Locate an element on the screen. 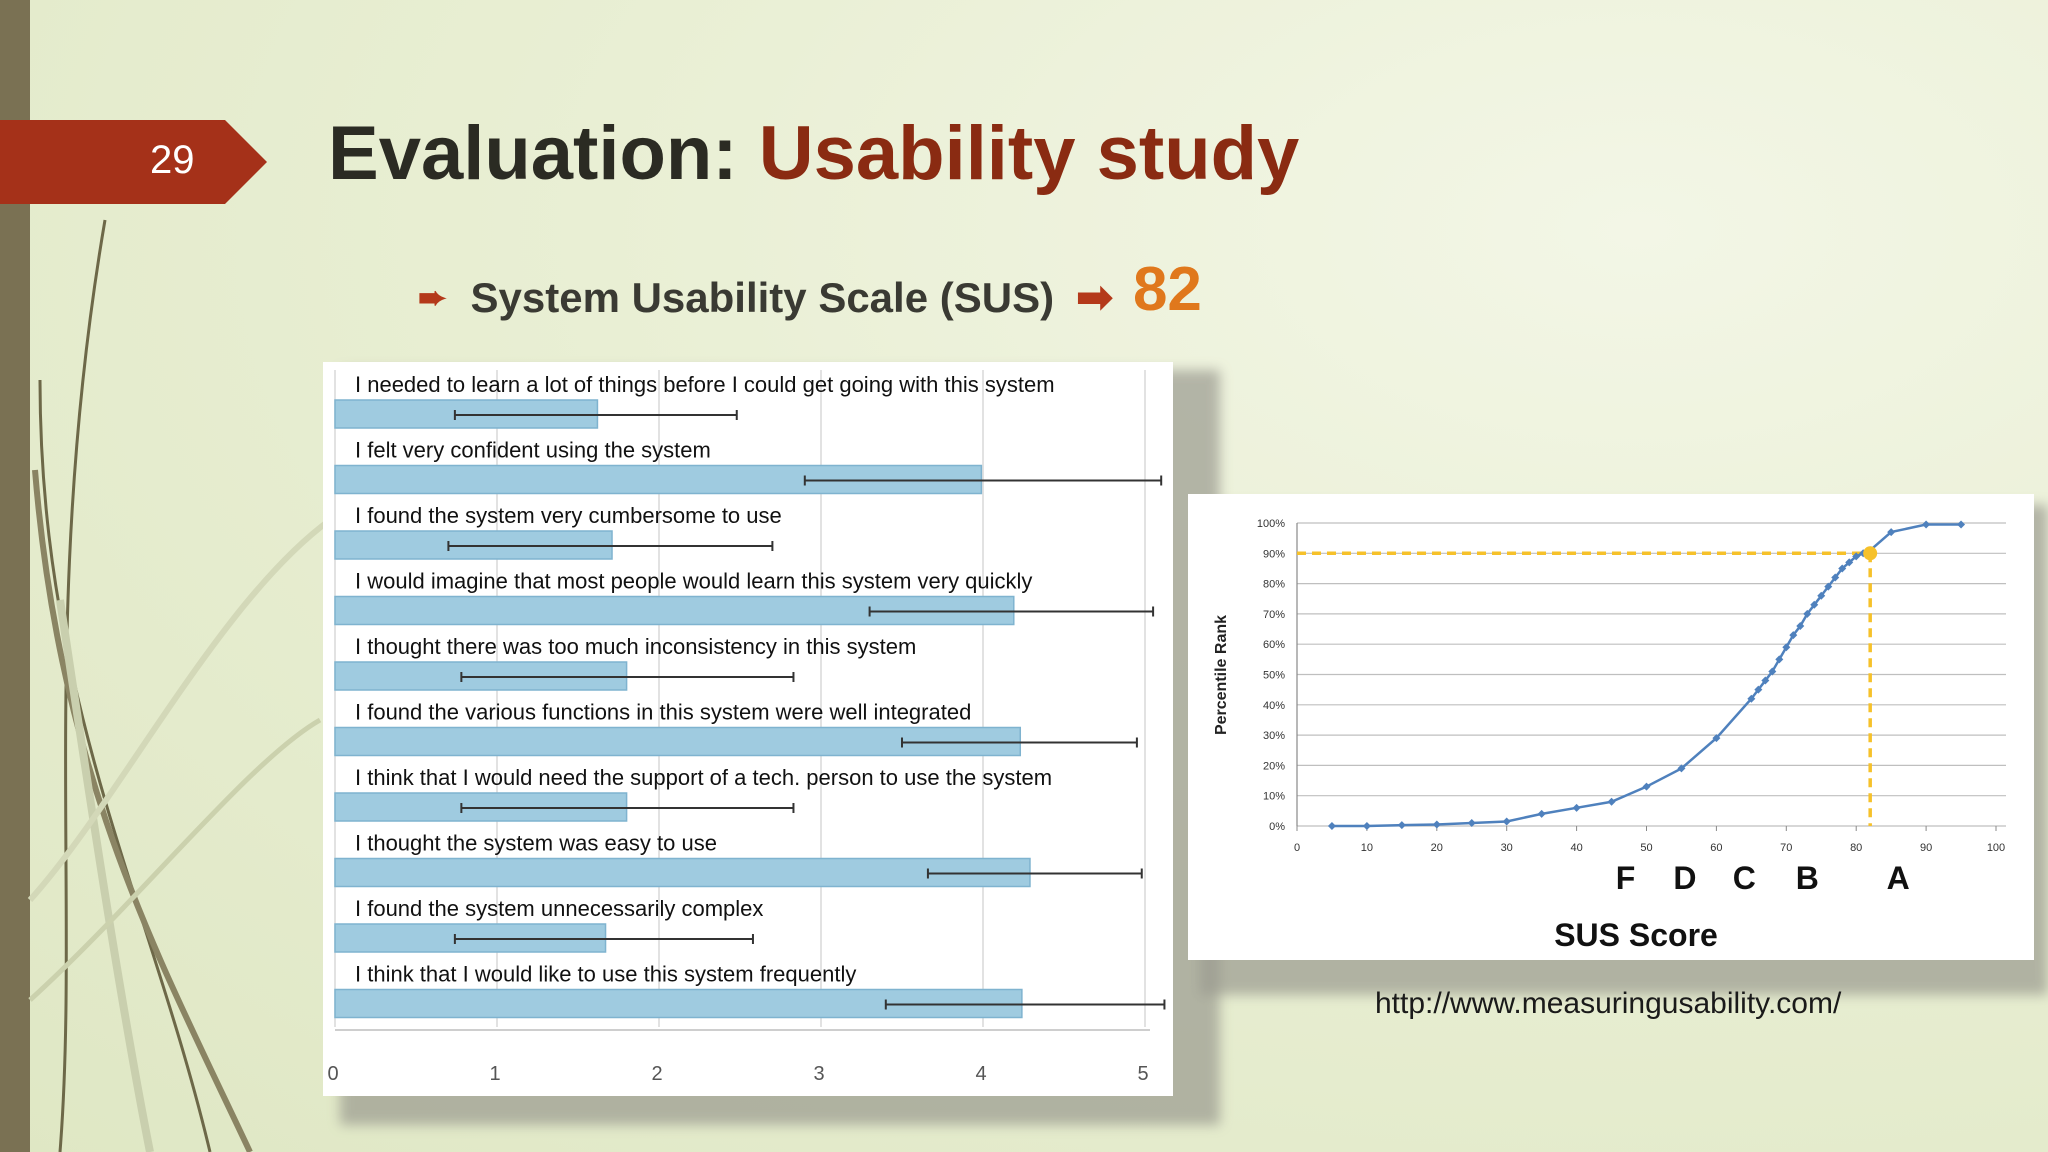 Image resolution: width=2048 pixels, height=1152 pixels. slide-title: Evaluation: Usability study is located at coordinates (813, 153).